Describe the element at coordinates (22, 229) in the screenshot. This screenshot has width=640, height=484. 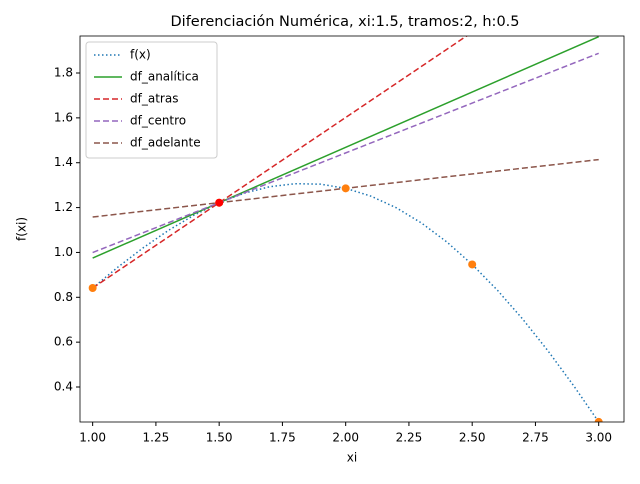
I see `y-axis-label: f(xi)` at that location.